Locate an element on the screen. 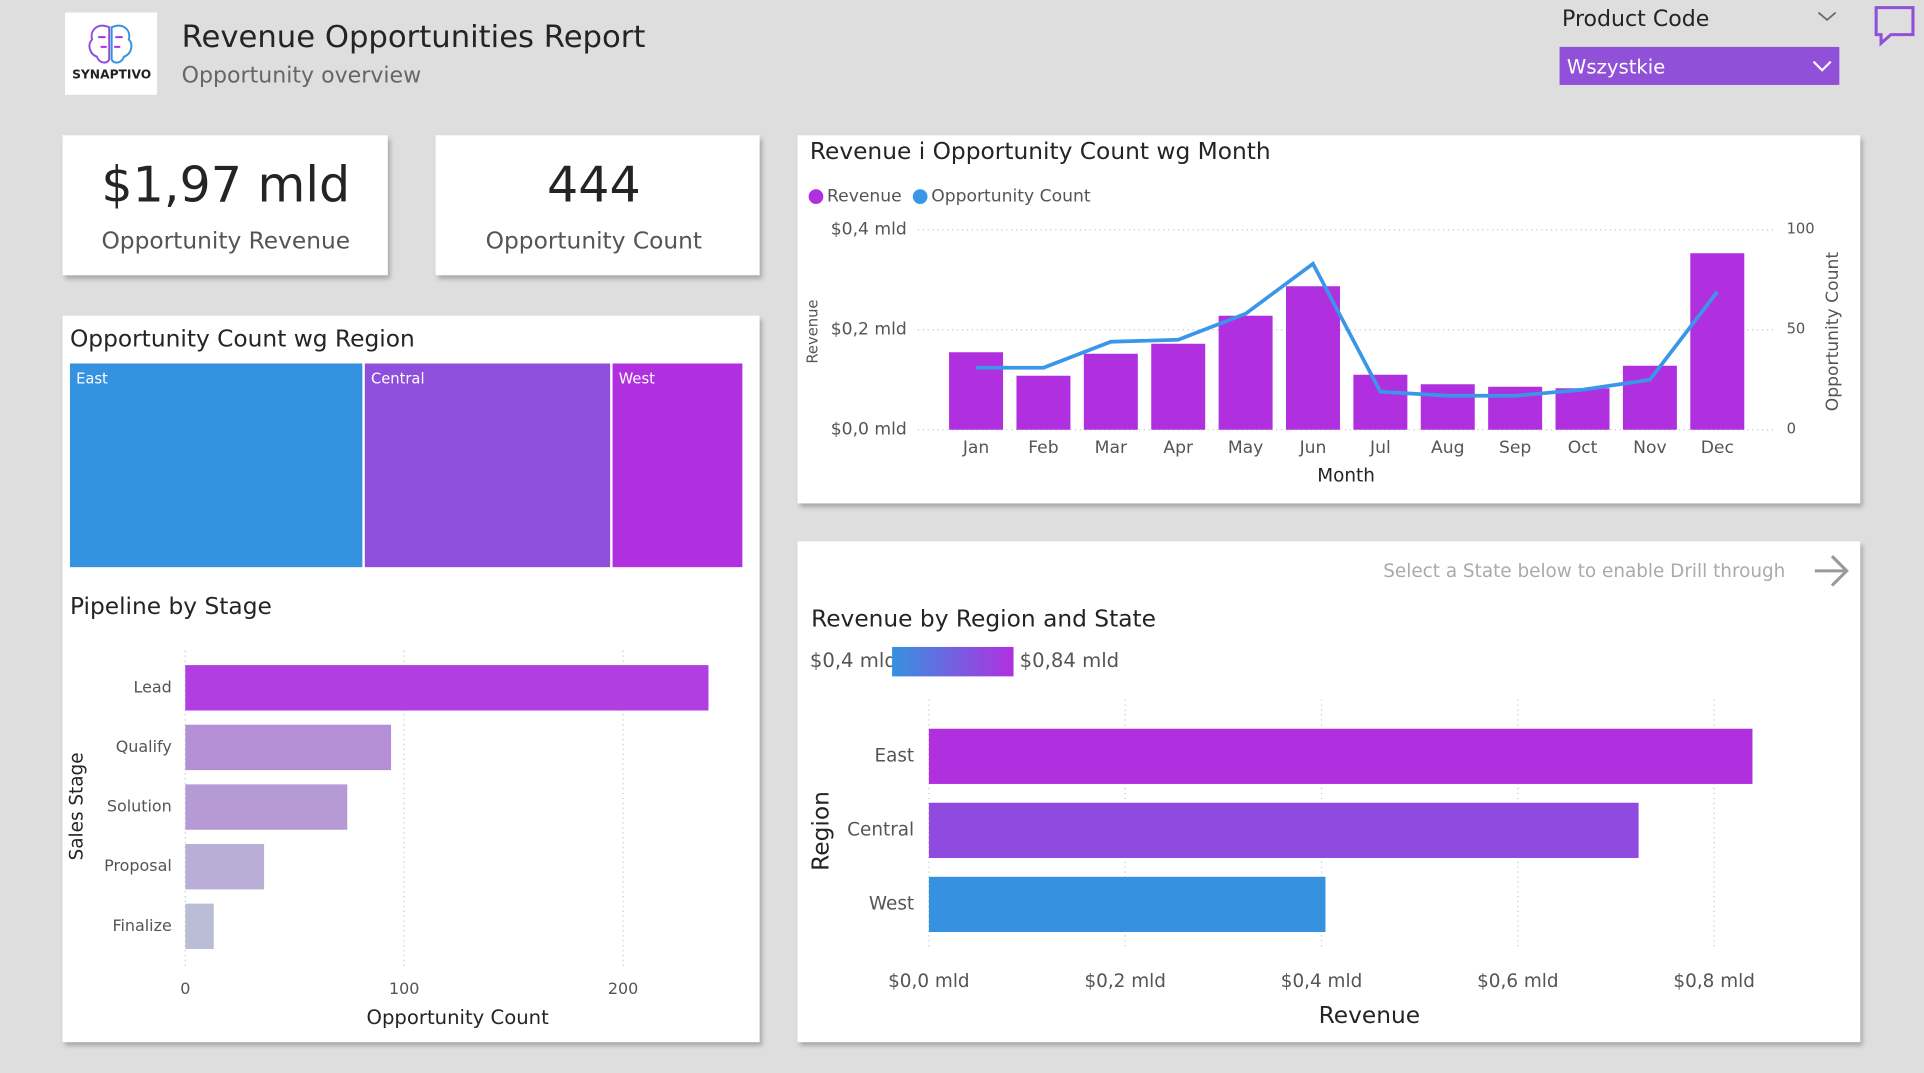 The width and height of the screenshot is (1924, 1073). filter-value: Wszystkie is located at coordinates (1616, 66).